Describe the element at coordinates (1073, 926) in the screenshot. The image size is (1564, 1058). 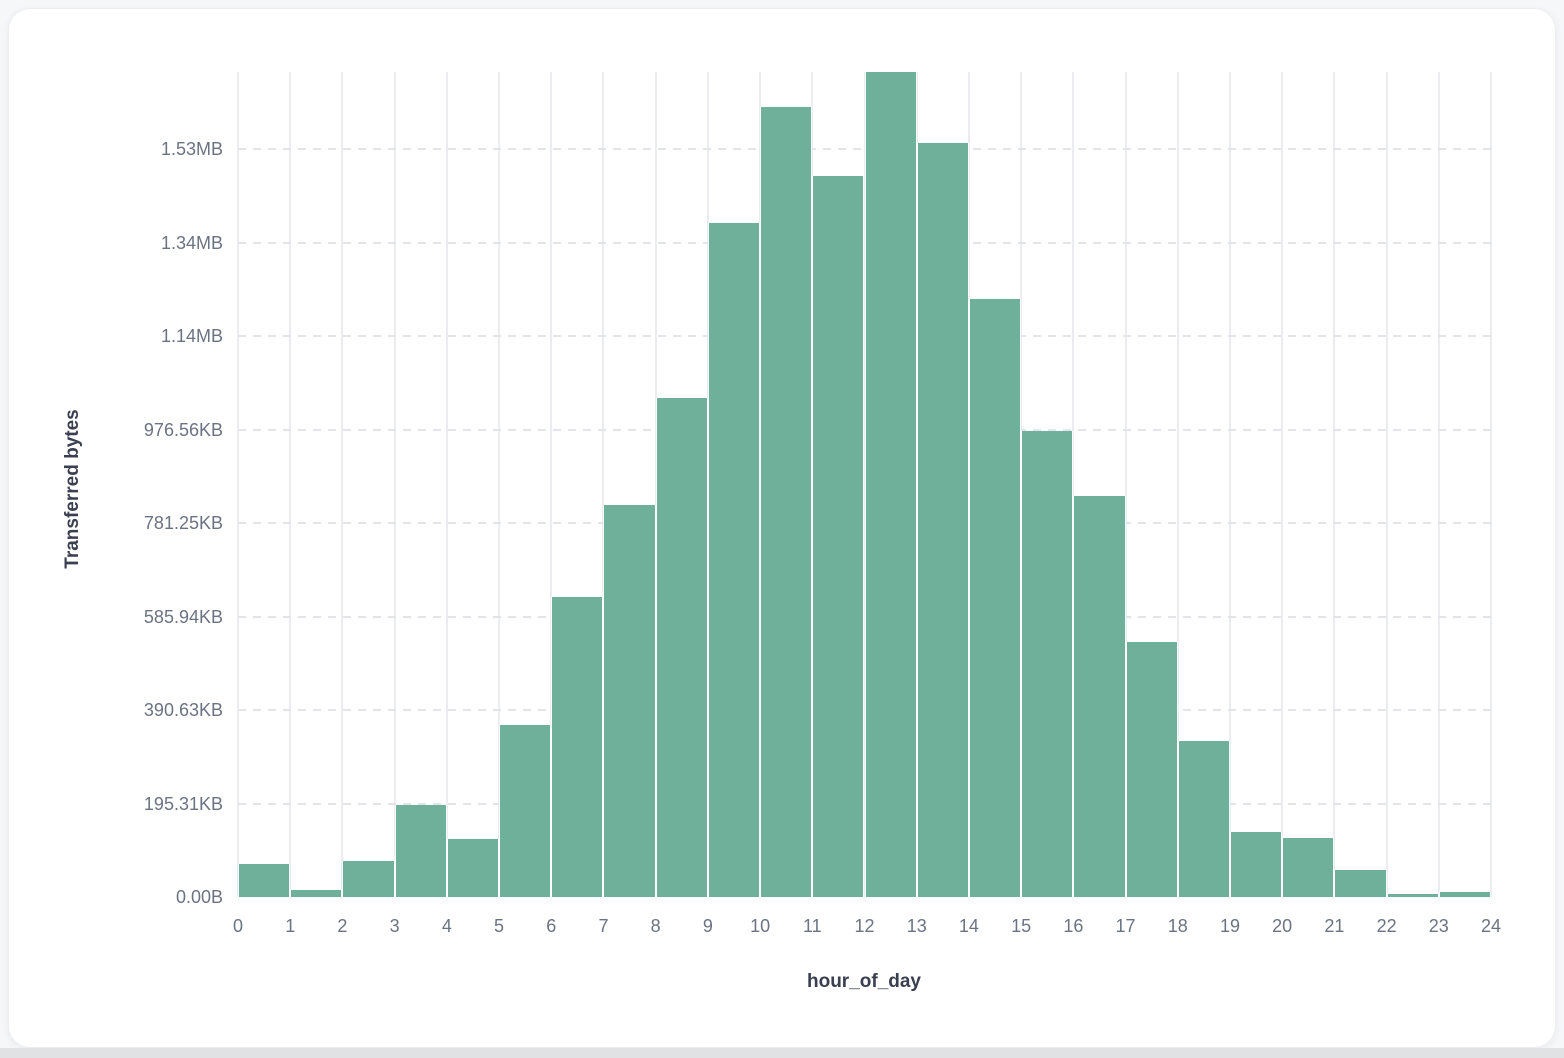
I see `x-tick-label: 16` at that location.